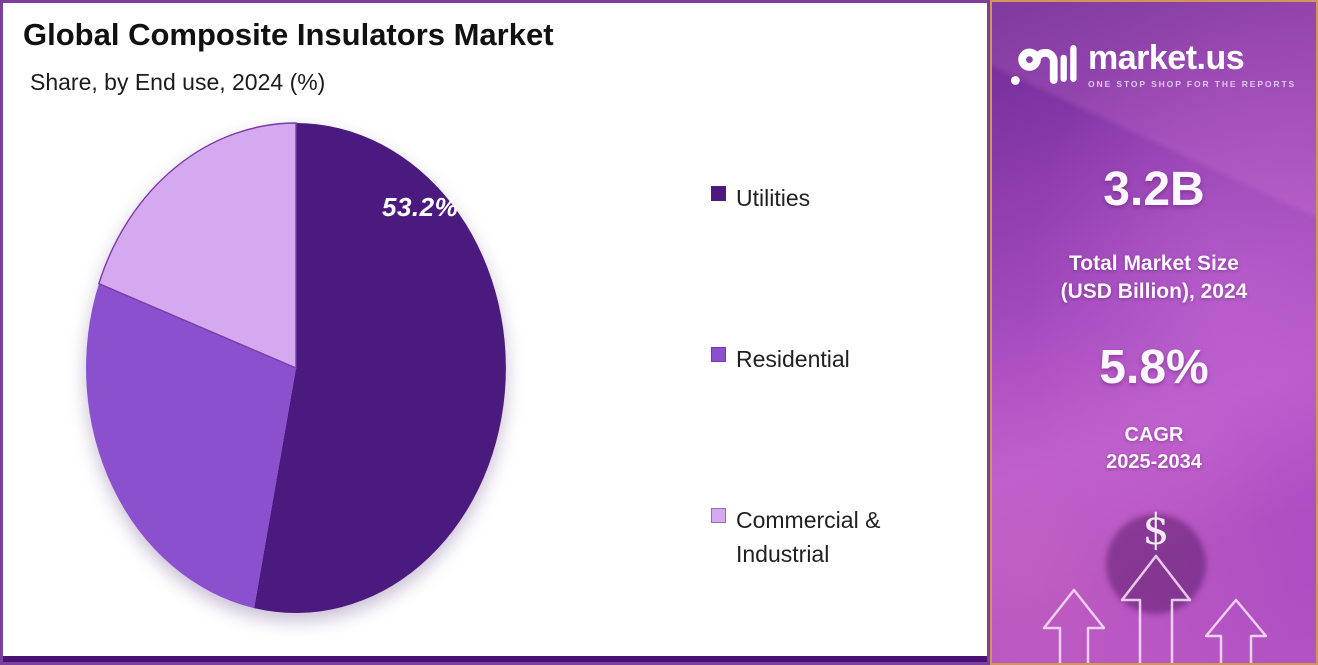 The height and width of the screenshot is (665, 1318). What do you see at coordinates (718, 354) in the screenshot?
I see `legend-swatch-residential` at bounding box center [718, 354].